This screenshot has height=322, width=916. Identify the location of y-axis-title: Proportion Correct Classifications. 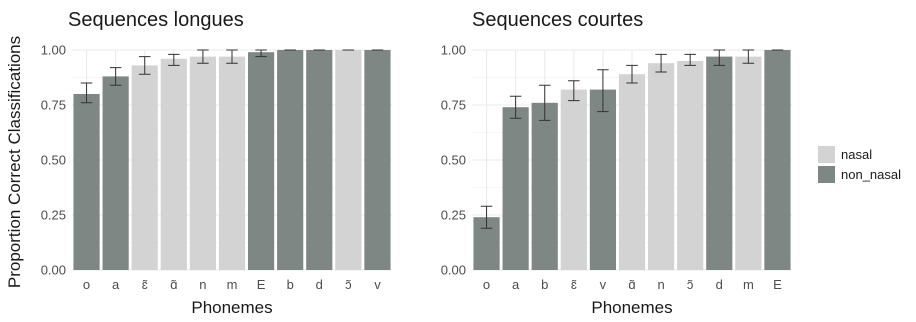
(14, 162).